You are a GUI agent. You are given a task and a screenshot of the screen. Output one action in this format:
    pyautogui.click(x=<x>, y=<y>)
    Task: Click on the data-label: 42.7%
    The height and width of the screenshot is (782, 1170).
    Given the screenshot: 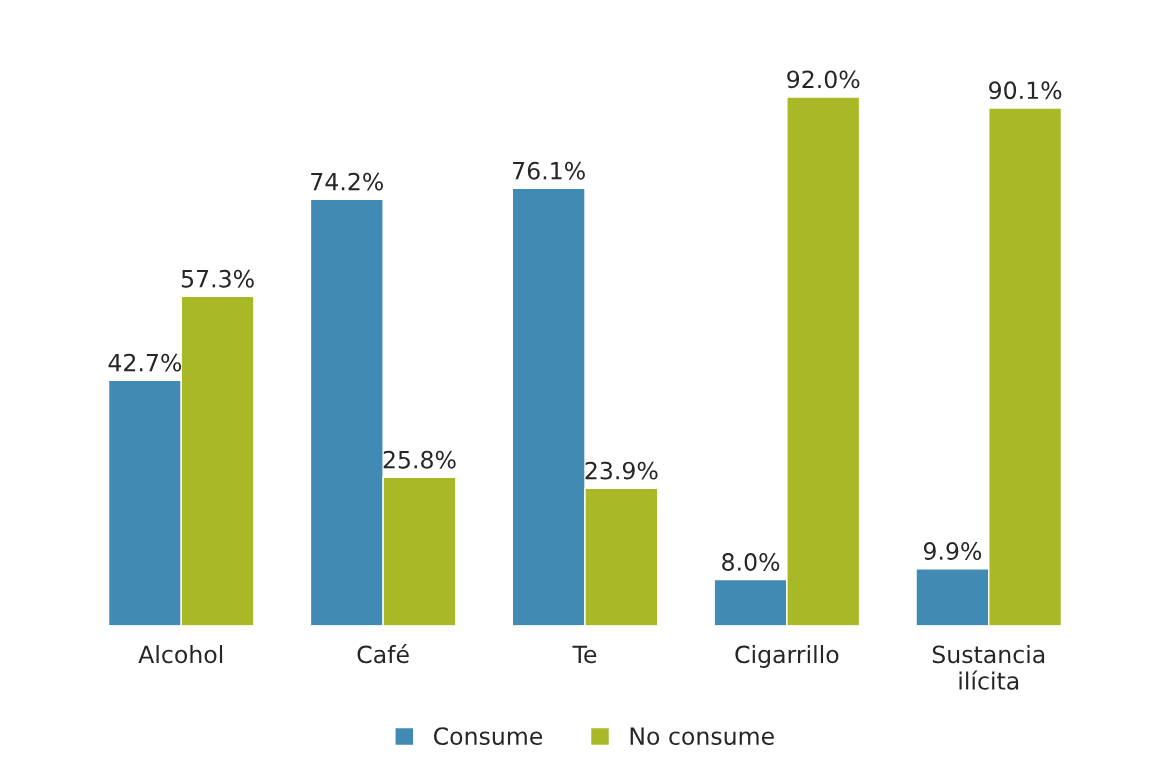 What is the action you would take?
    pyautogui.click(x=145, y=362)
    